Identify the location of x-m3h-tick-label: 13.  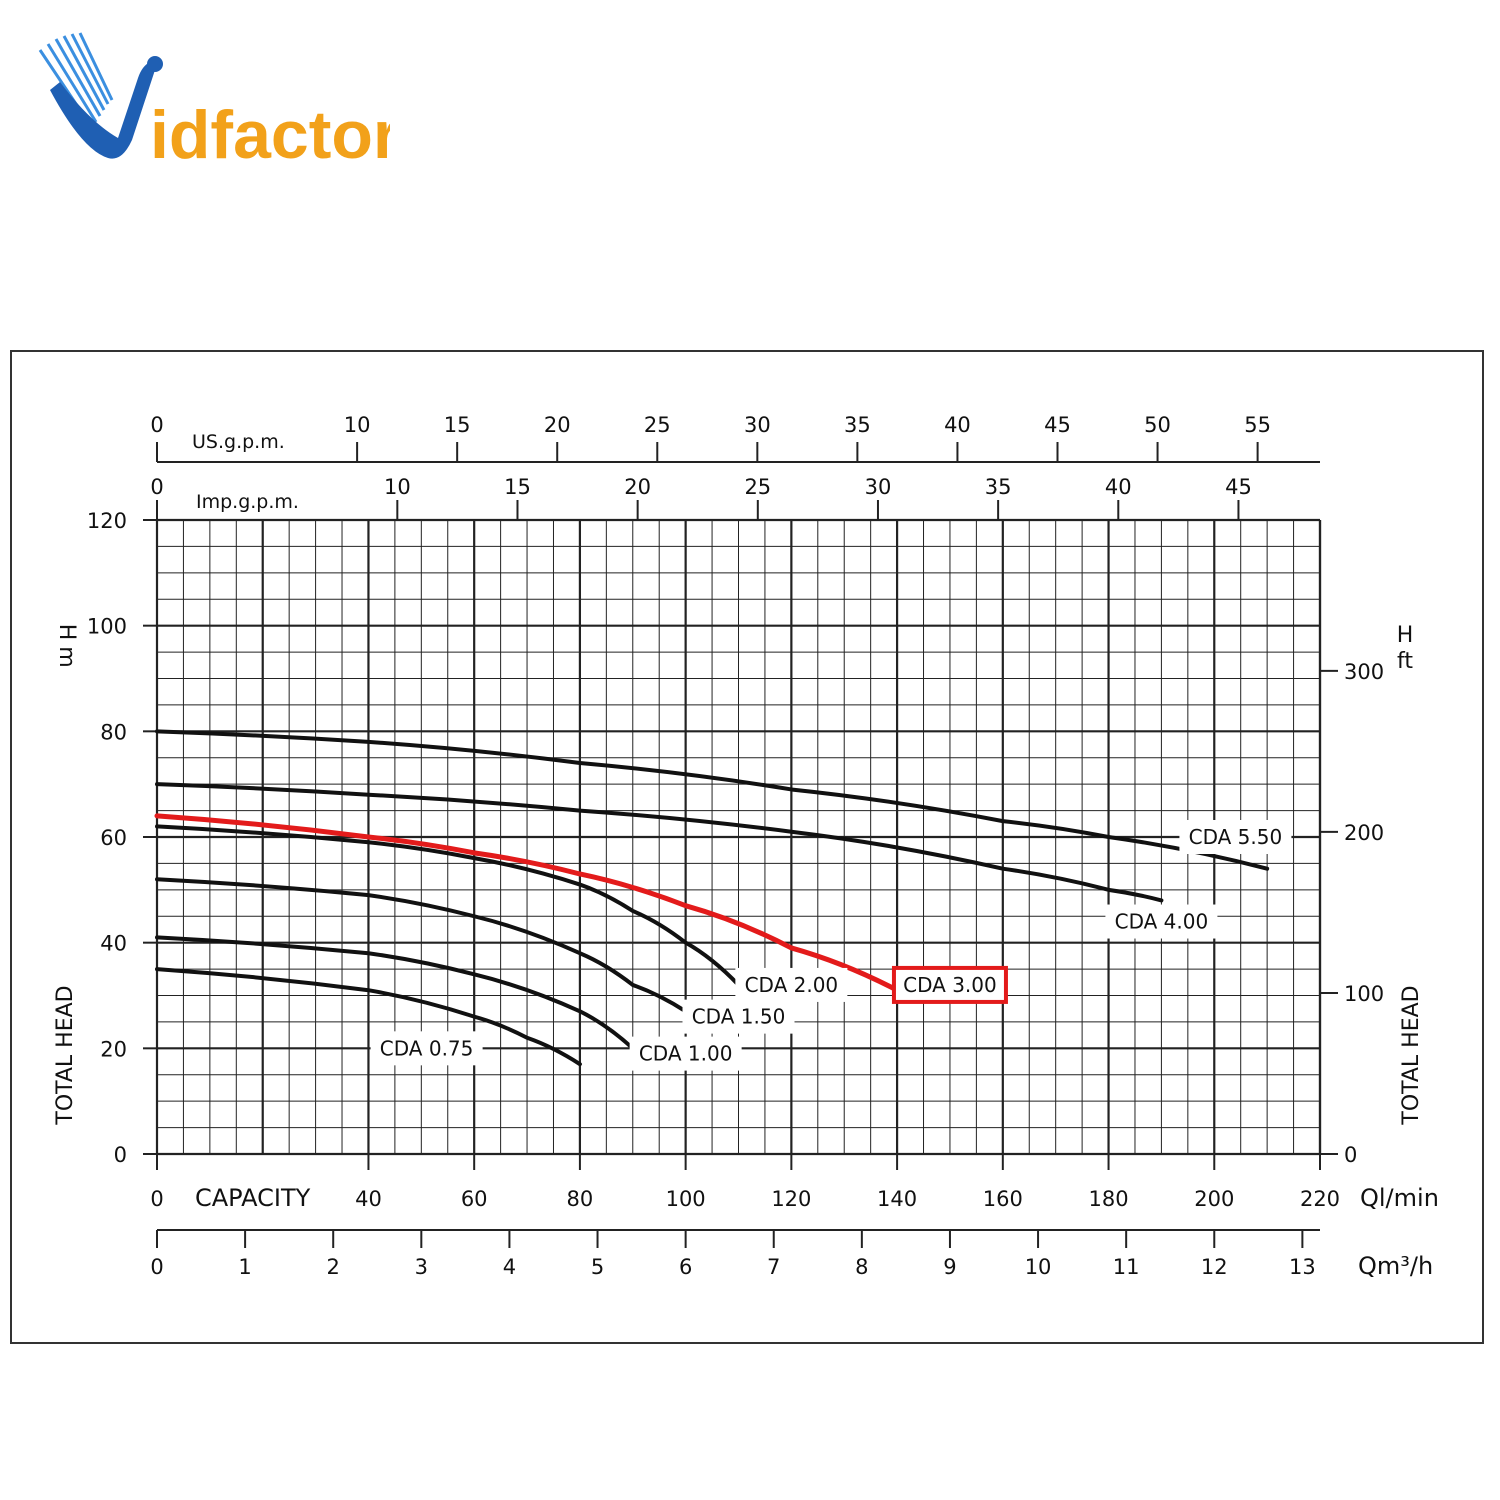
(1302, 1267).